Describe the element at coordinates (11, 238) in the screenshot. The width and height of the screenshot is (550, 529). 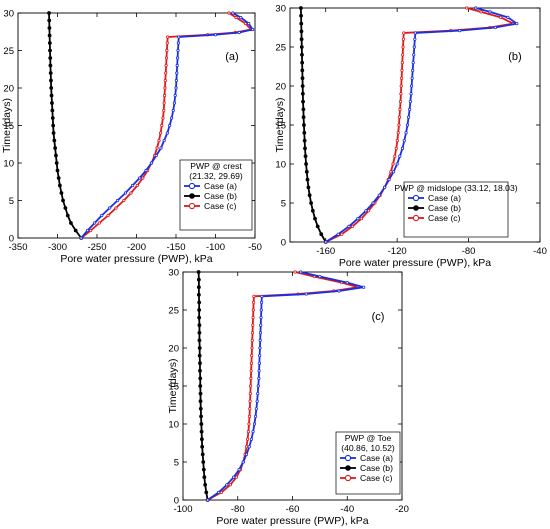
I see `y-tick-label: 0` at that location.